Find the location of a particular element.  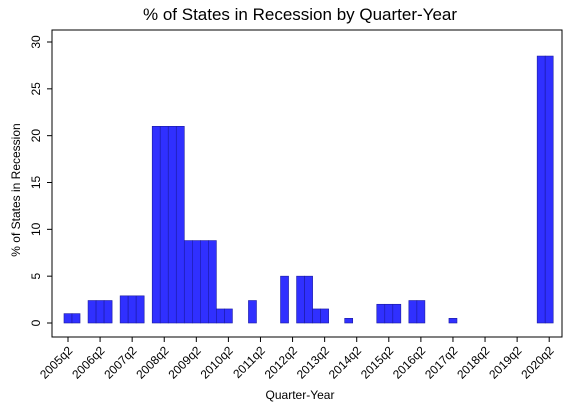

y-tick-label: 0 is located at coordinates (36, 322).